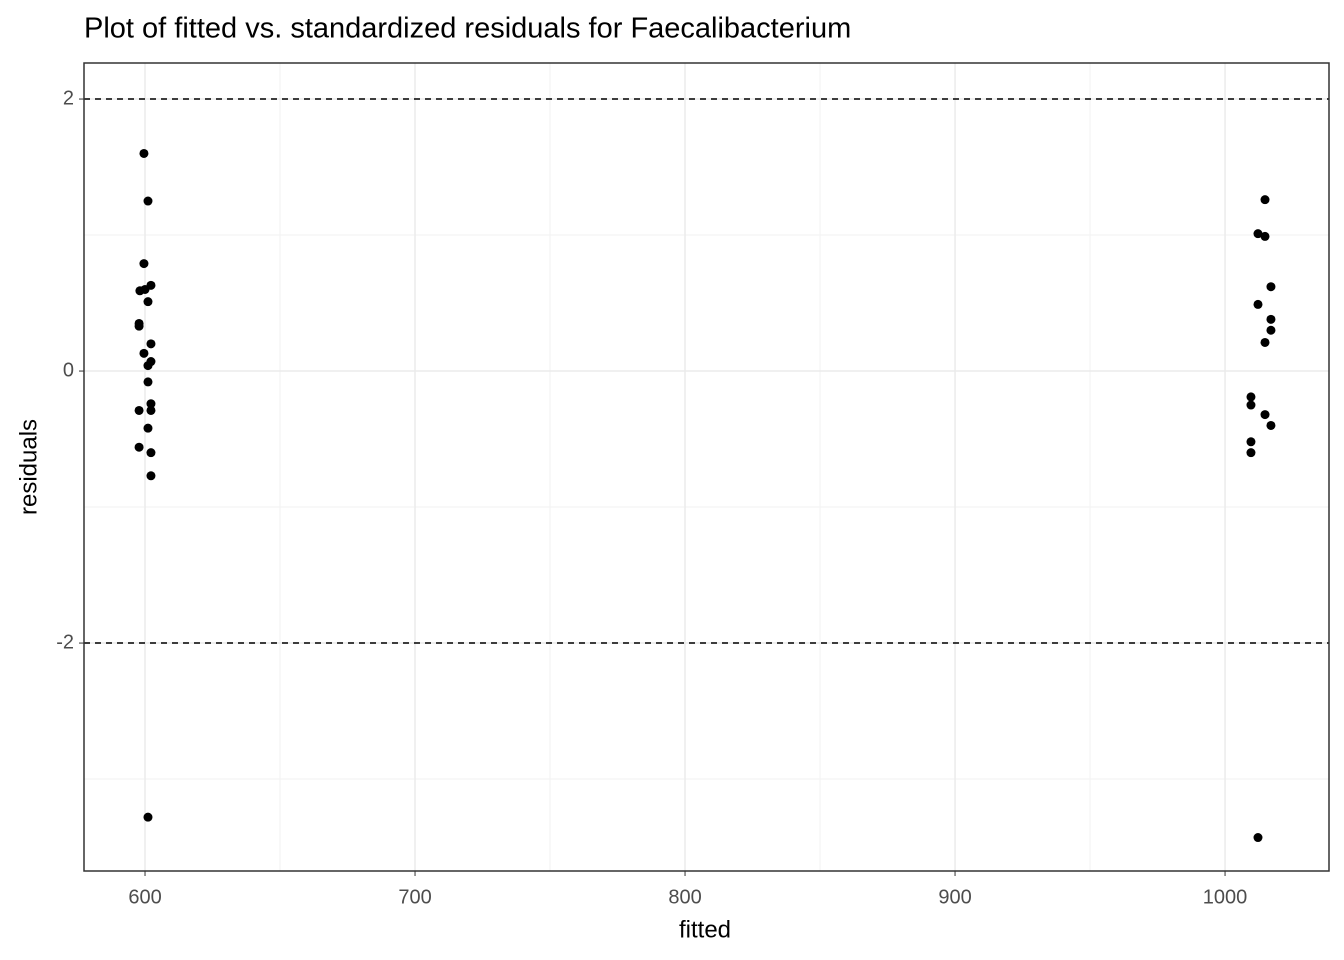  What do you see at coordinates (65, 642) in the screenshot?
I see `y-tick-label: -2` at bounding box center [65, 642].